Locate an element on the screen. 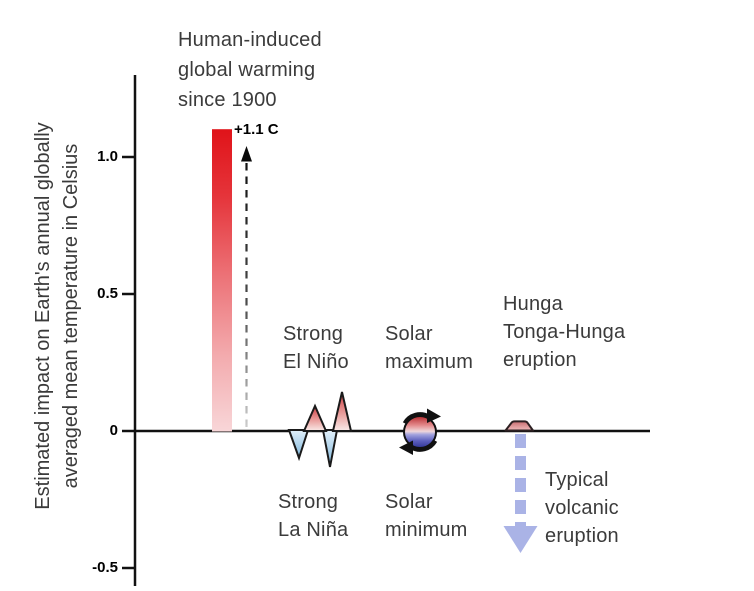 This screenshot has height=591, width=754. volcanic-dashed-arrow is located at coordinates (520, 493).